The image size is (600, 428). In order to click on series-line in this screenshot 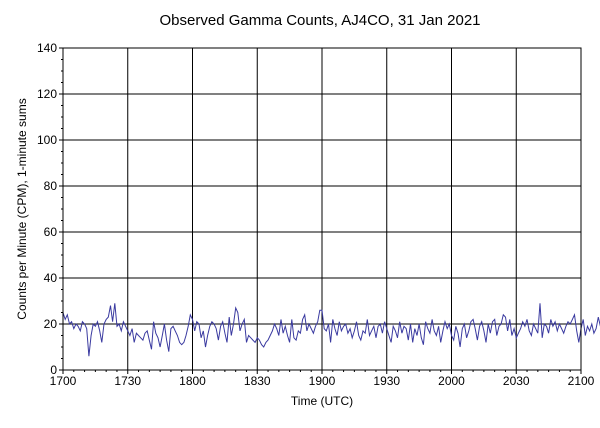, I will do `click(331, 330)`.